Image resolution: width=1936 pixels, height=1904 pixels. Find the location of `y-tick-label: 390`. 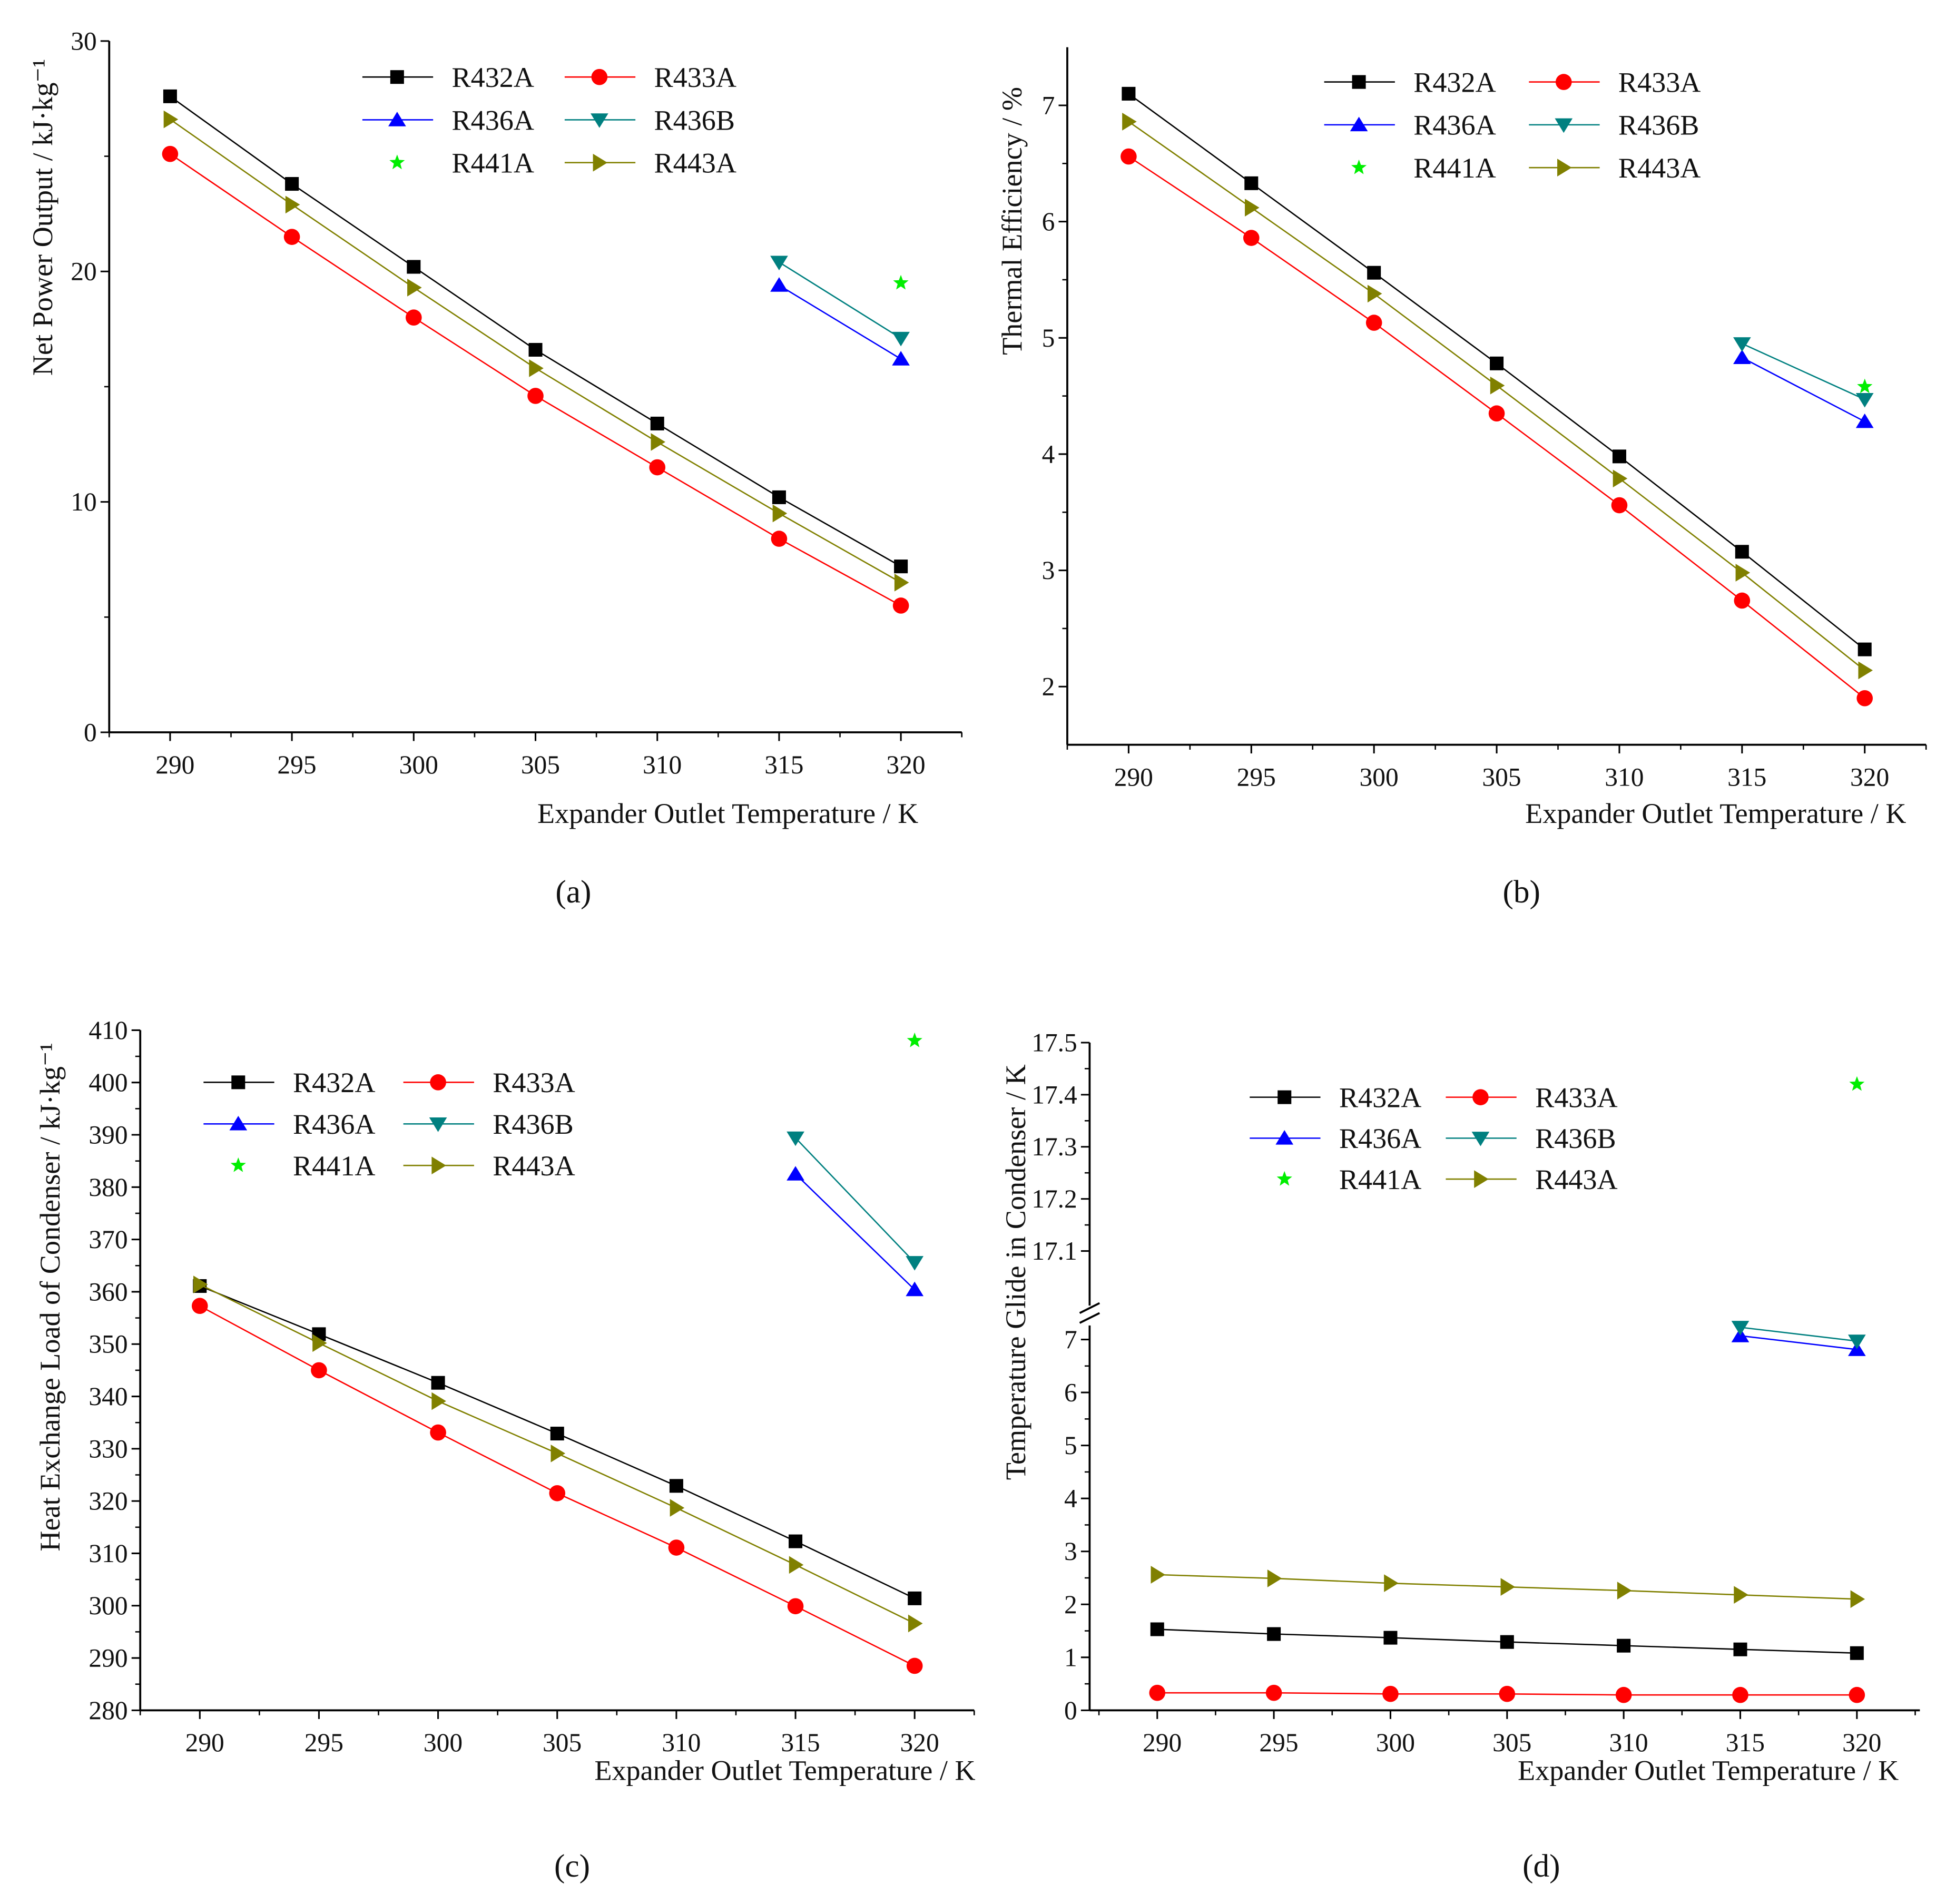

y-tick-label: 390 is located at coordinates (108, 1135).